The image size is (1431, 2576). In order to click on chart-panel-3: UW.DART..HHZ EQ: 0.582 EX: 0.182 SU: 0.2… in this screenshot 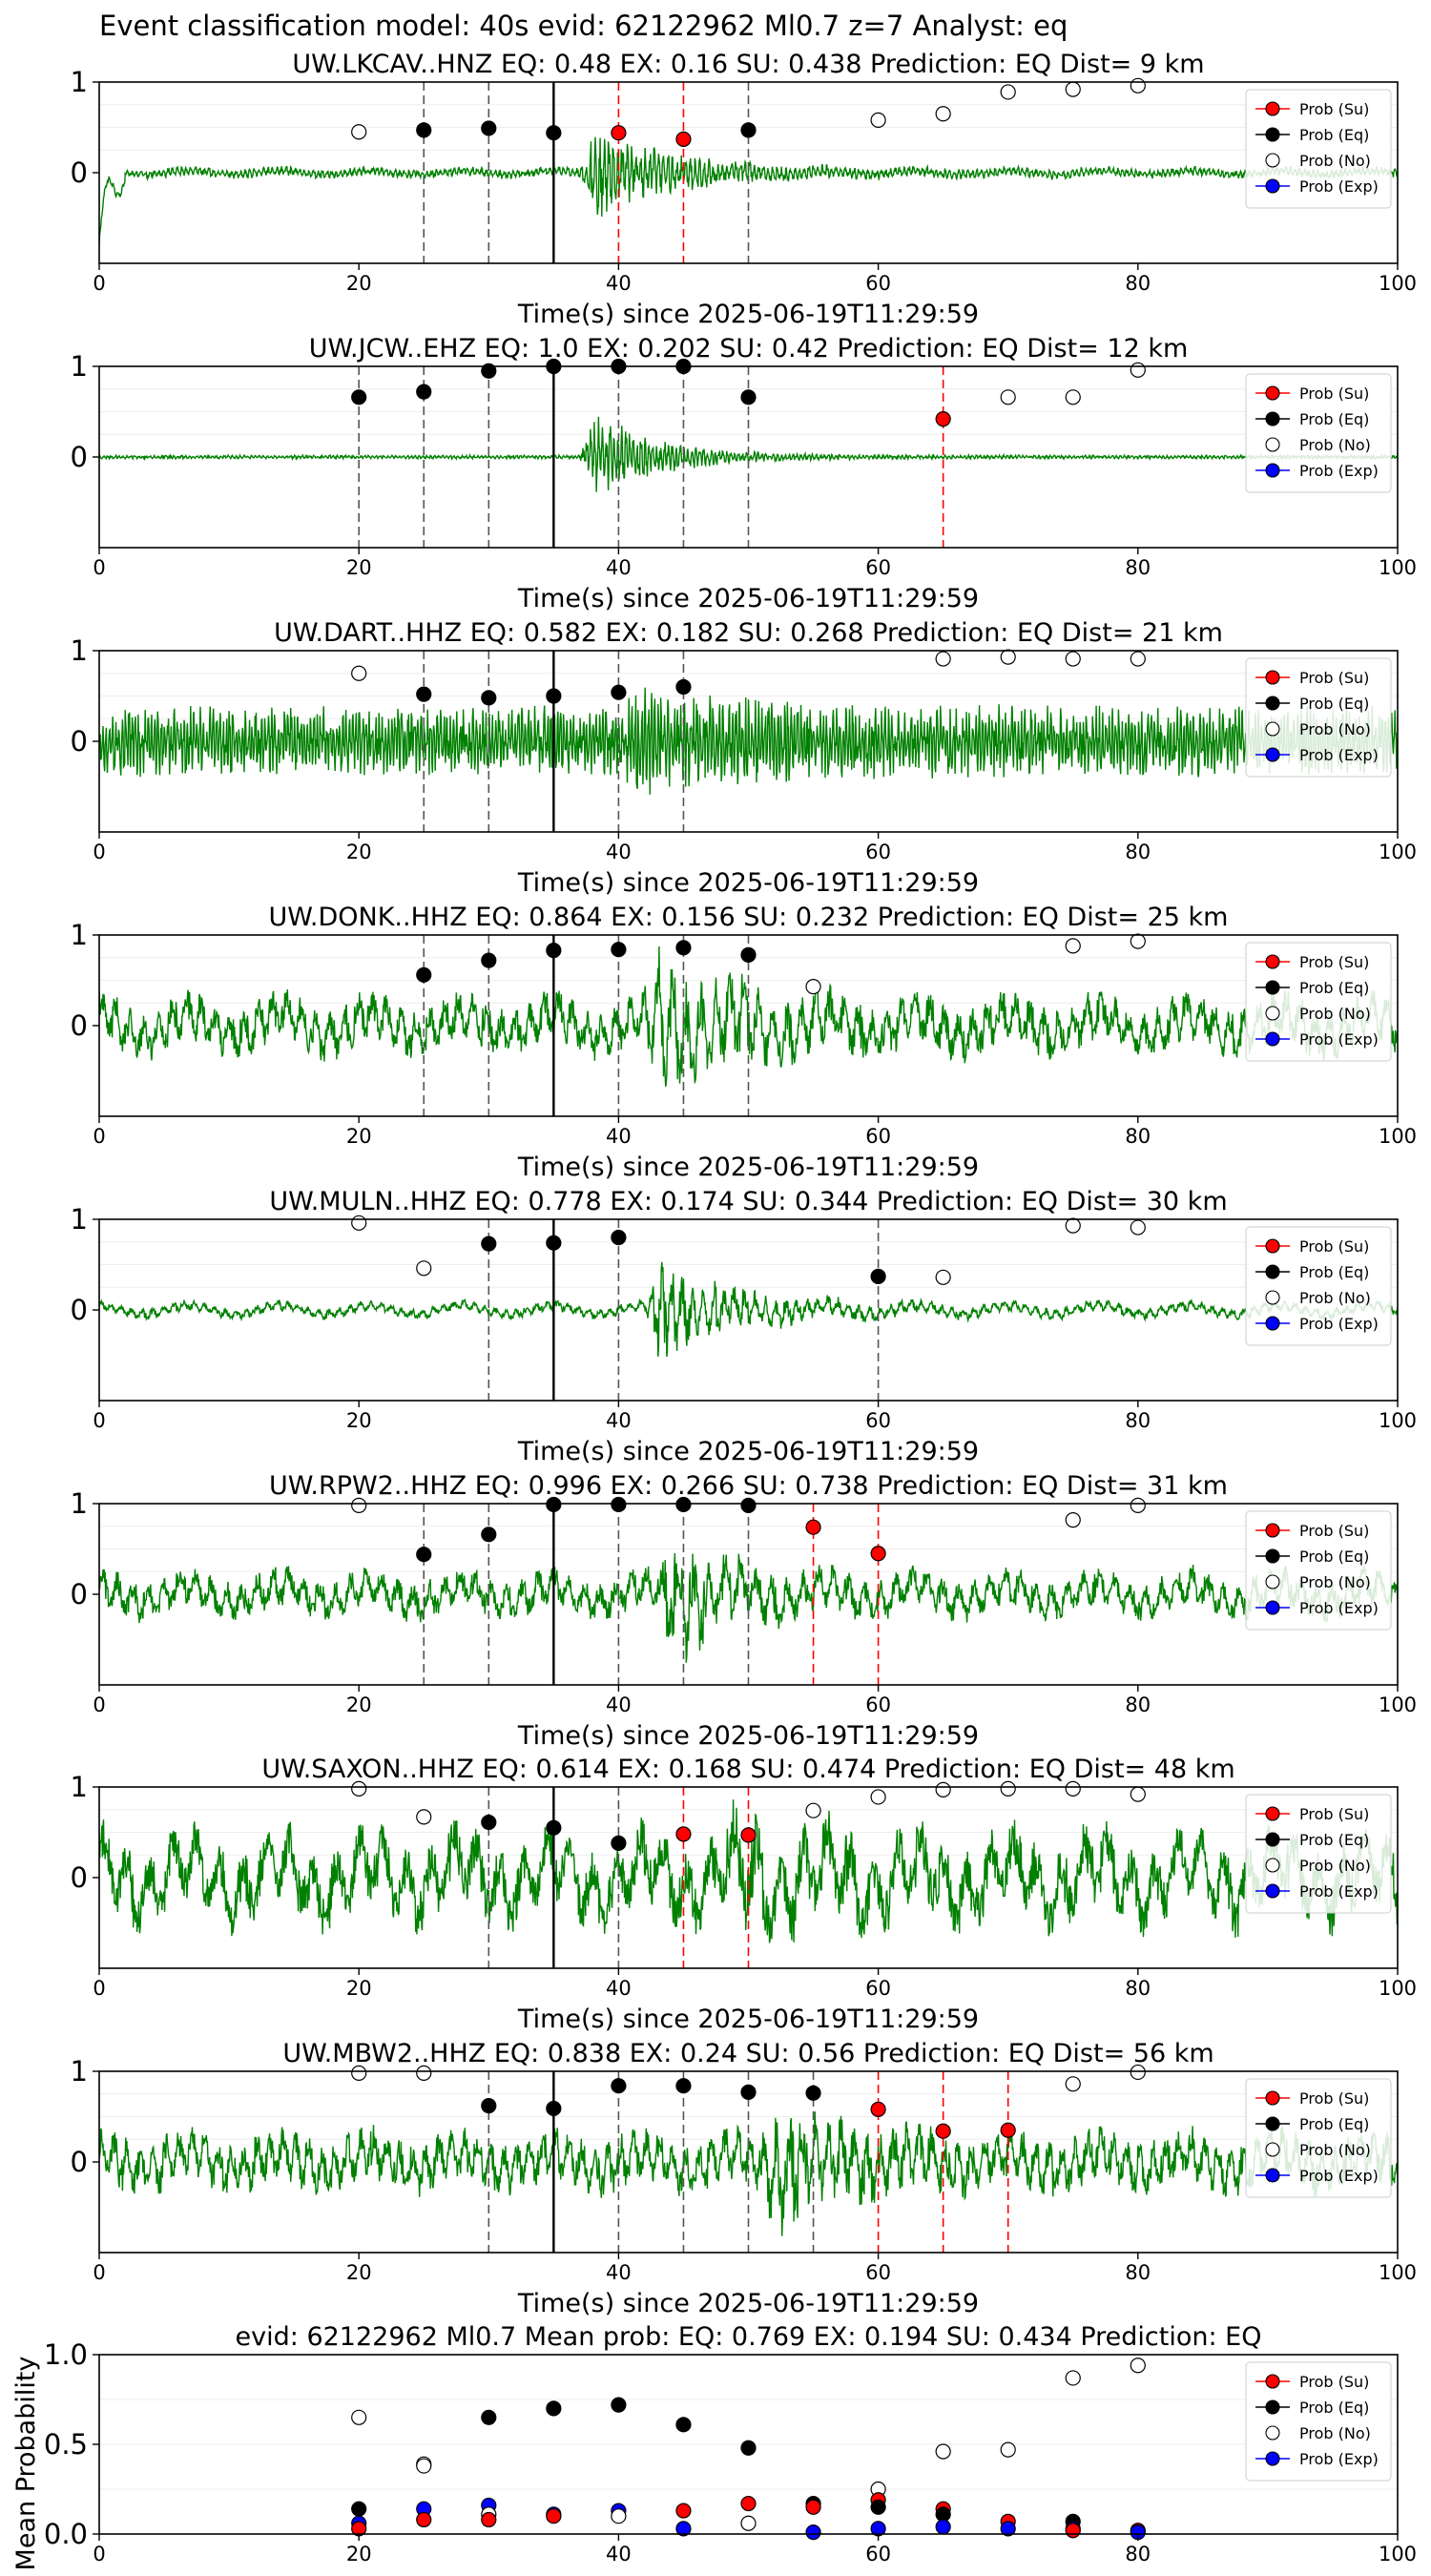, I will do `click(744, 758)`.